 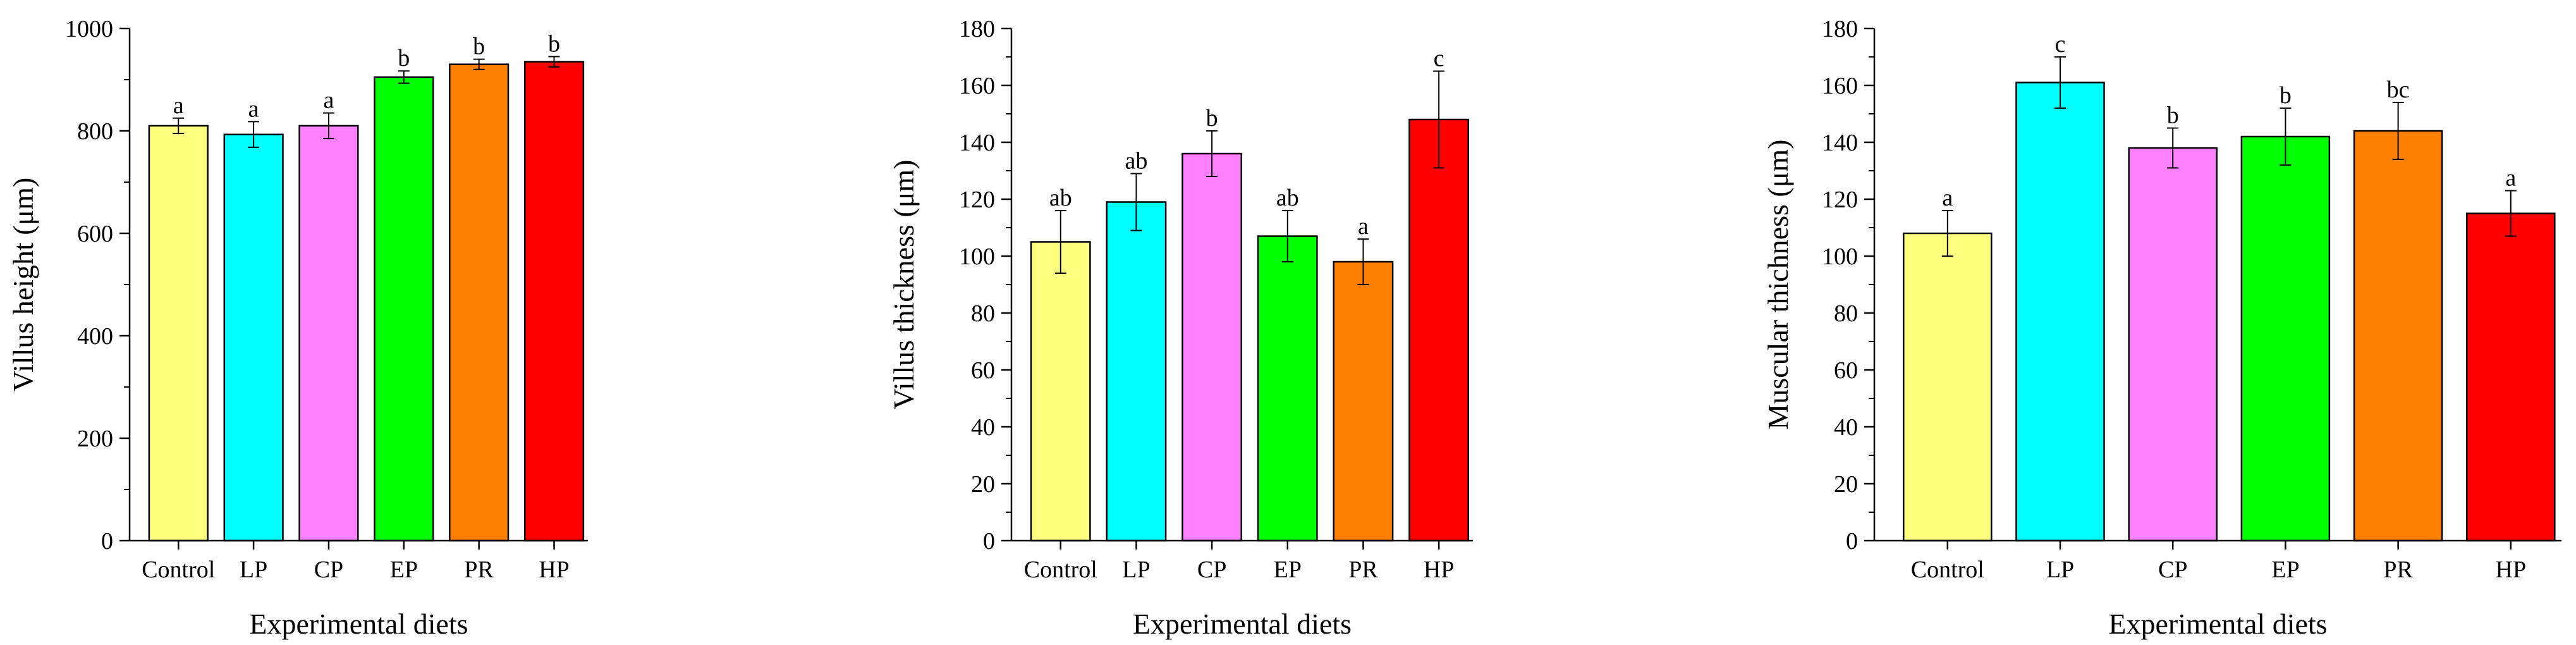 What do you see at coordinates (23, 285) in the screenshot?
I see `y-axis-title: Villus height (μm)` at bounding box center [23, 285].